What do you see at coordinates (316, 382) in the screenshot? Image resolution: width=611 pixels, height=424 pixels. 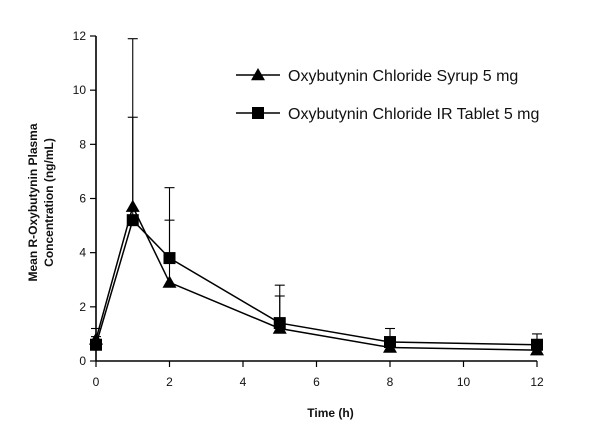 I see `x-tick-label: 6` at bounding box center [316, 382].